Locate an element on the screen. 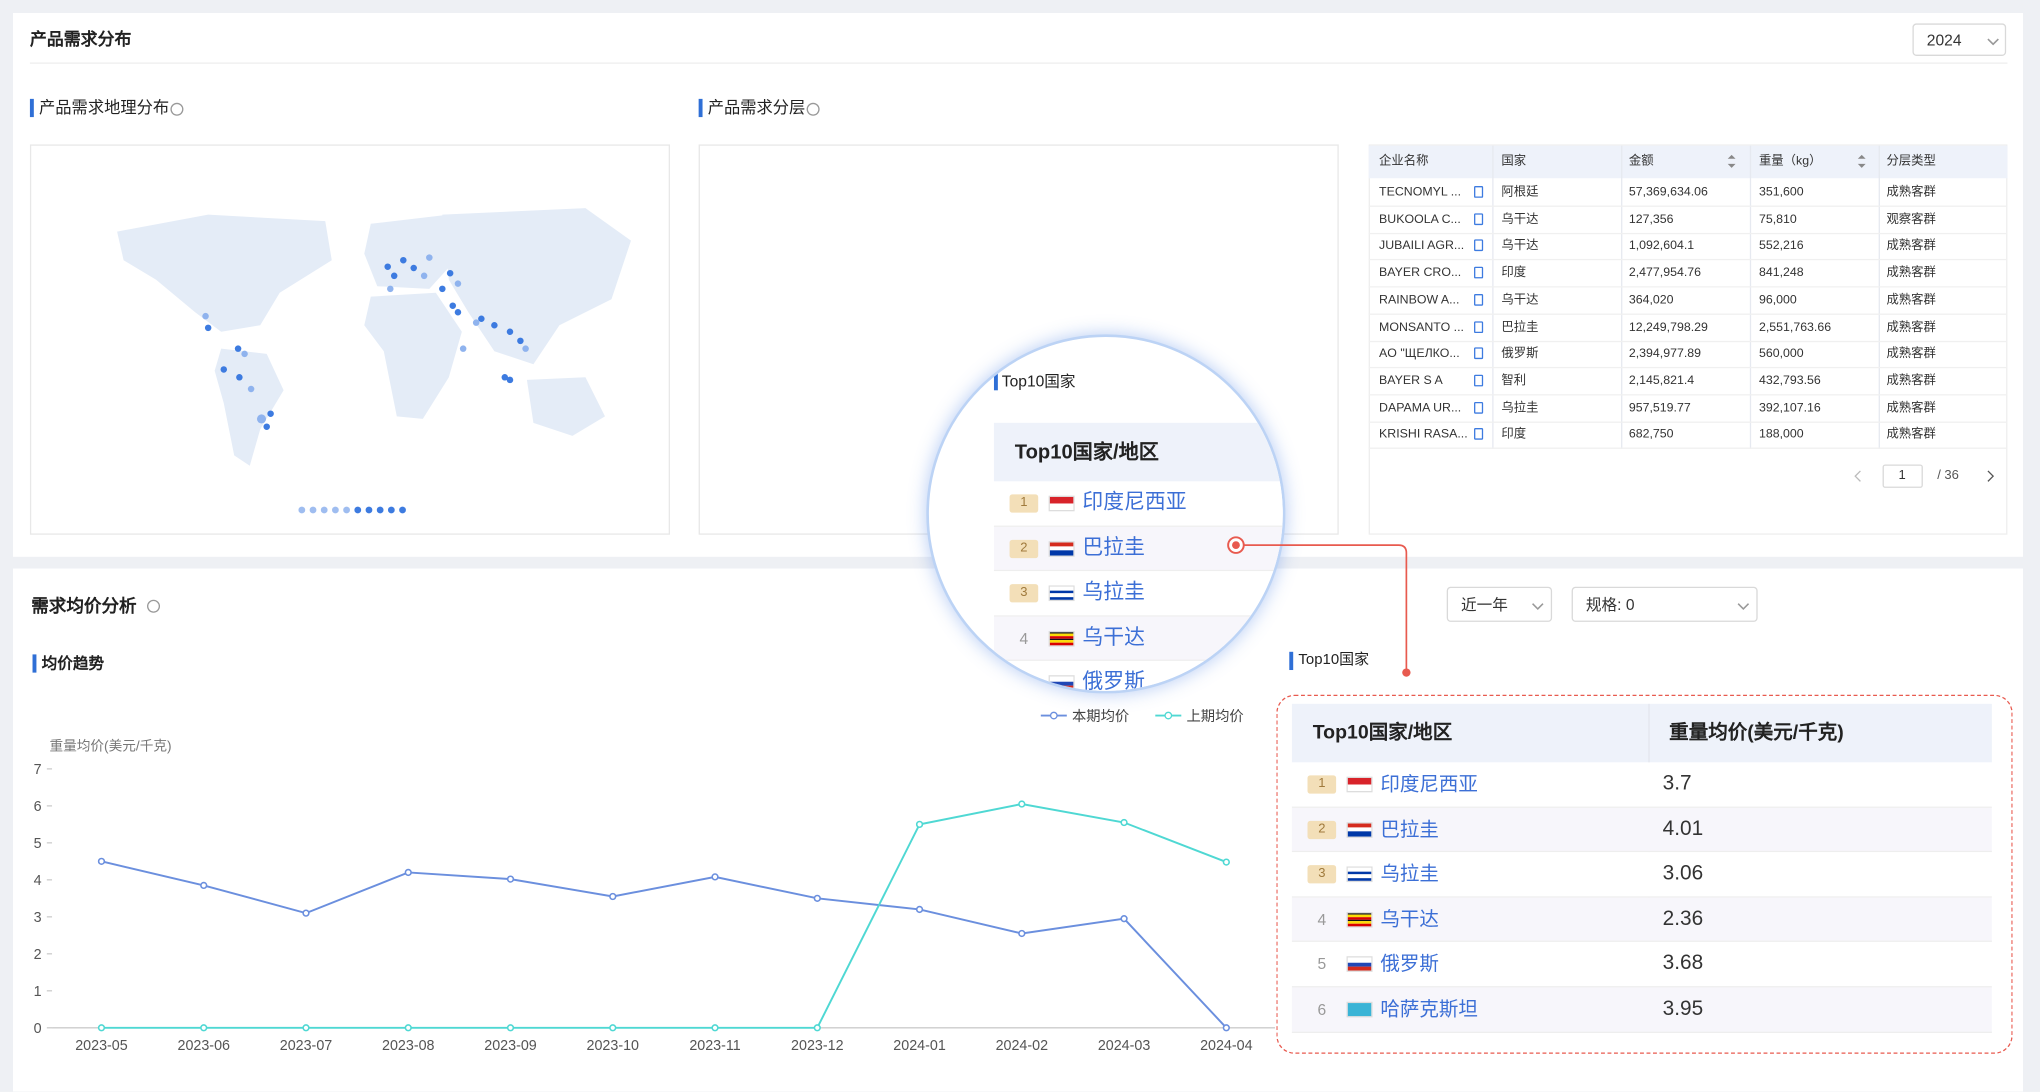  country-name: 乌拉圭 is located at coordinates (1113, 592).